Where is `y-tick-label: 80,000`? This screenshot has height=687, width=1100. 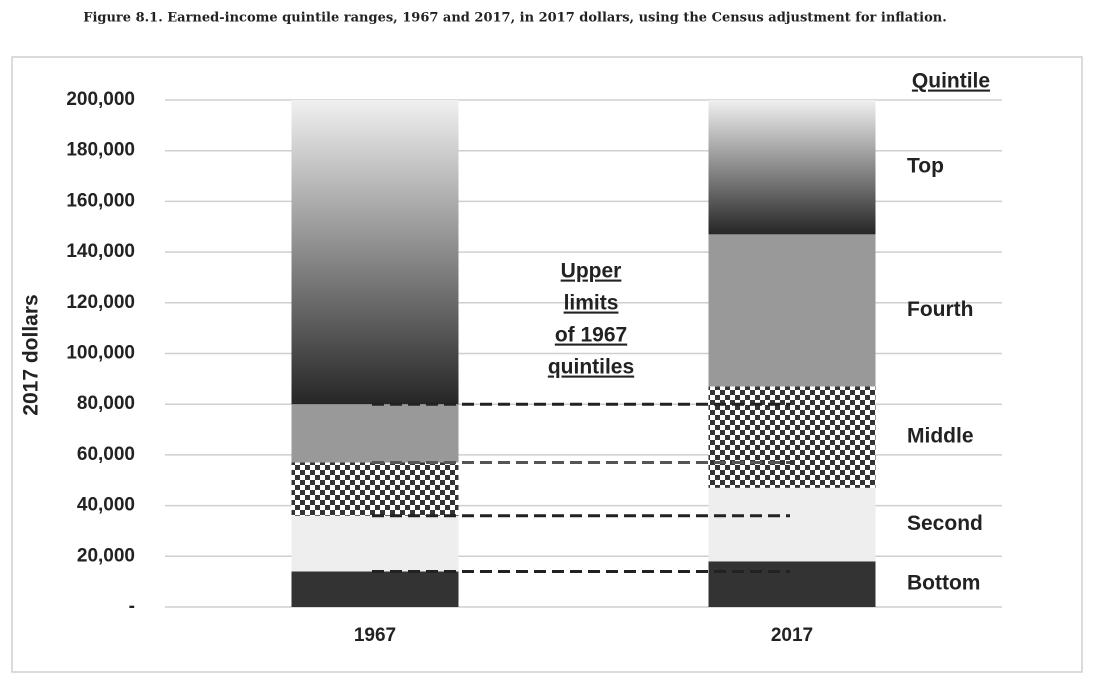
y-tick-label: 80,000 is located at coordinates (106, 403).